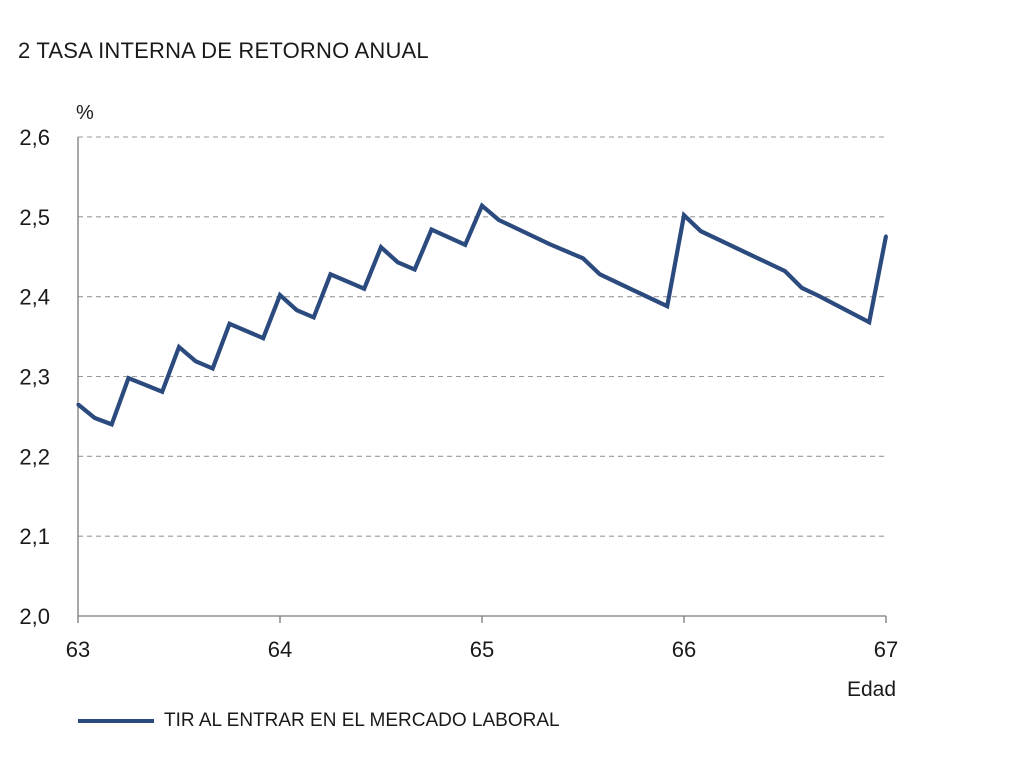 This screenshot has height=764, width=1024. I want to click on x-tick-label: 65, so click(482, 649).